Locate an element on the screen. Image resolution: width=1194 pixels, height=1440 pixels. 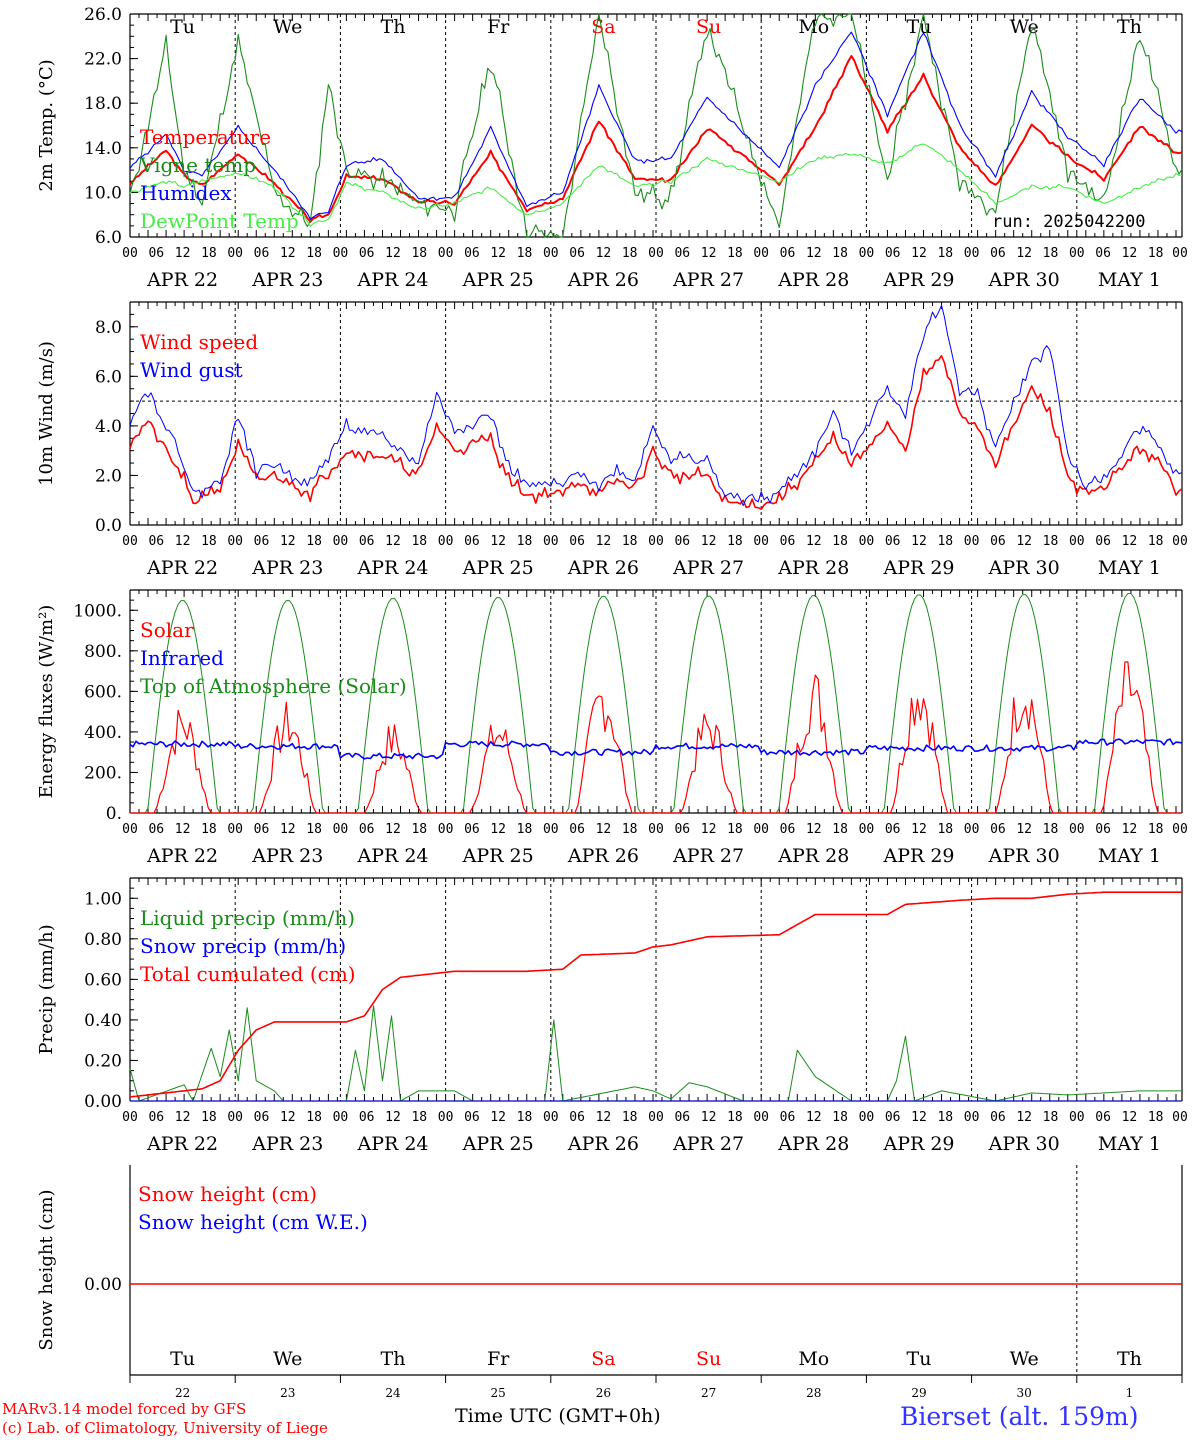
y-tick-label: 0.00 is located at coordinates (103, 1285).